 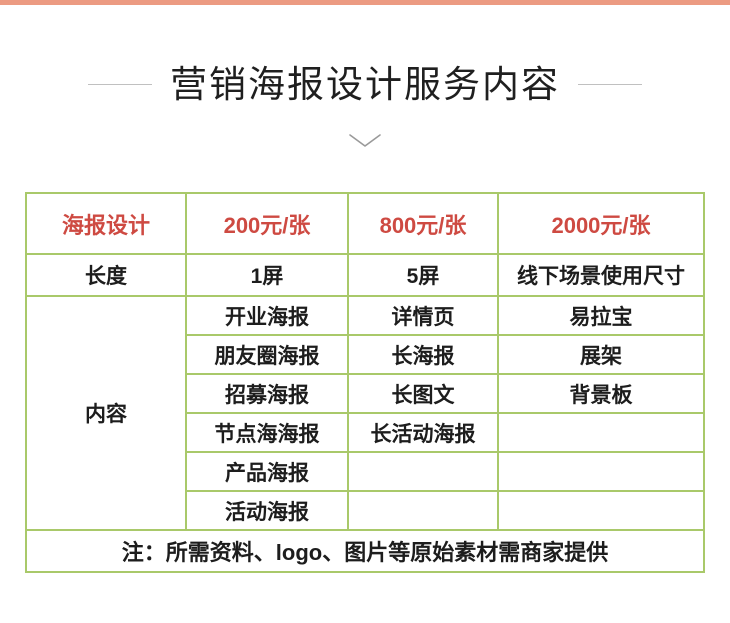 I want to click on table-row-content: 朋友圈海报 长海报 展架, so click(x=365, y=354).